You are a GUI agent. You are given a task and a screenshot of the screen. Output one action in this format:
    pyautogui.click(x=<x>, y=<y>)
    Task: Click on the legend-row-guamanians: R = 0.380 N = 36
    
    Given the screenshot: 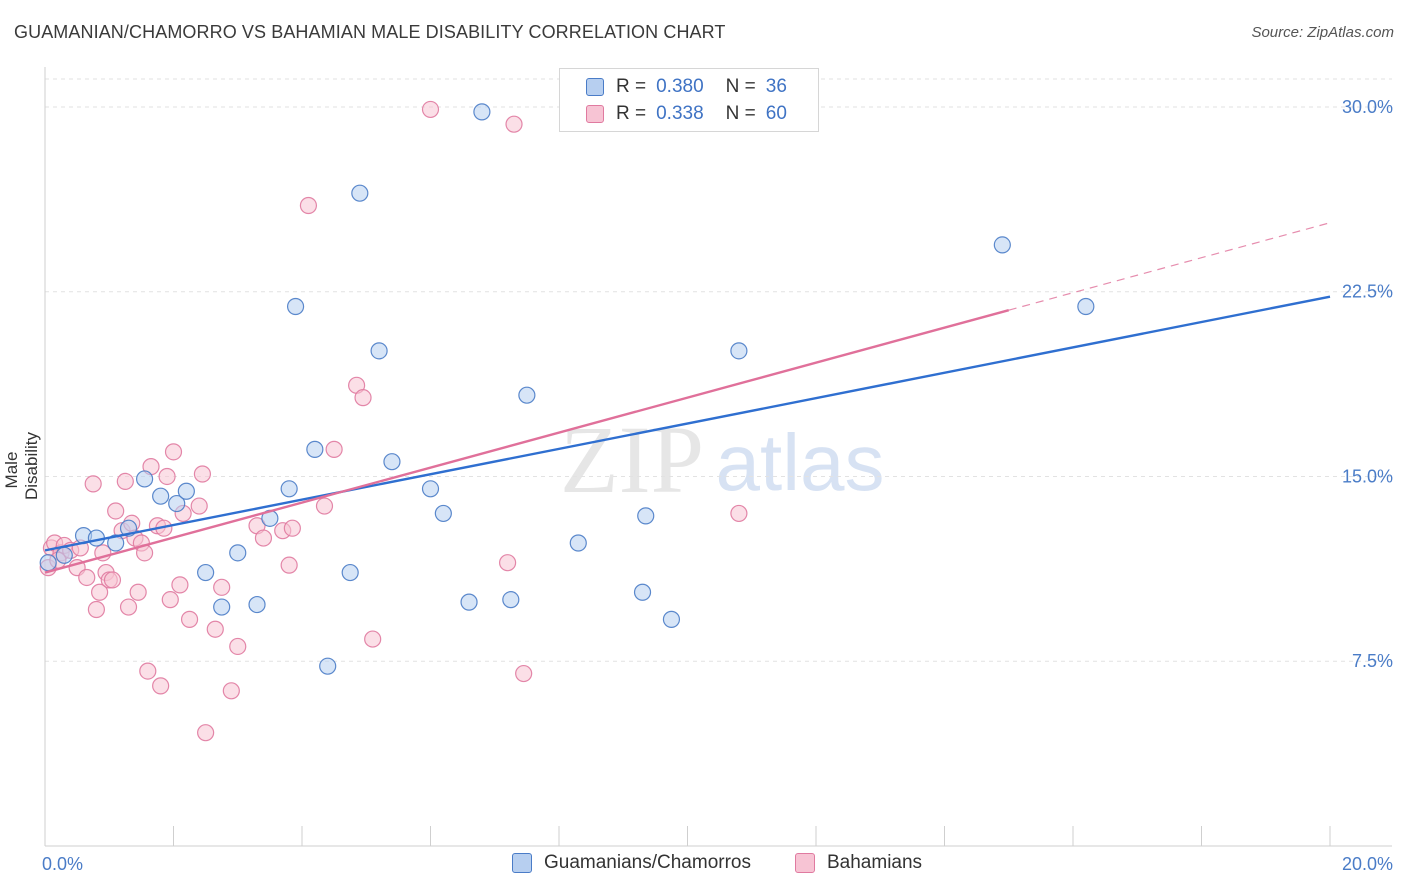 What is the action you would take?
    pyautogui.click(x=686, y=87)
    